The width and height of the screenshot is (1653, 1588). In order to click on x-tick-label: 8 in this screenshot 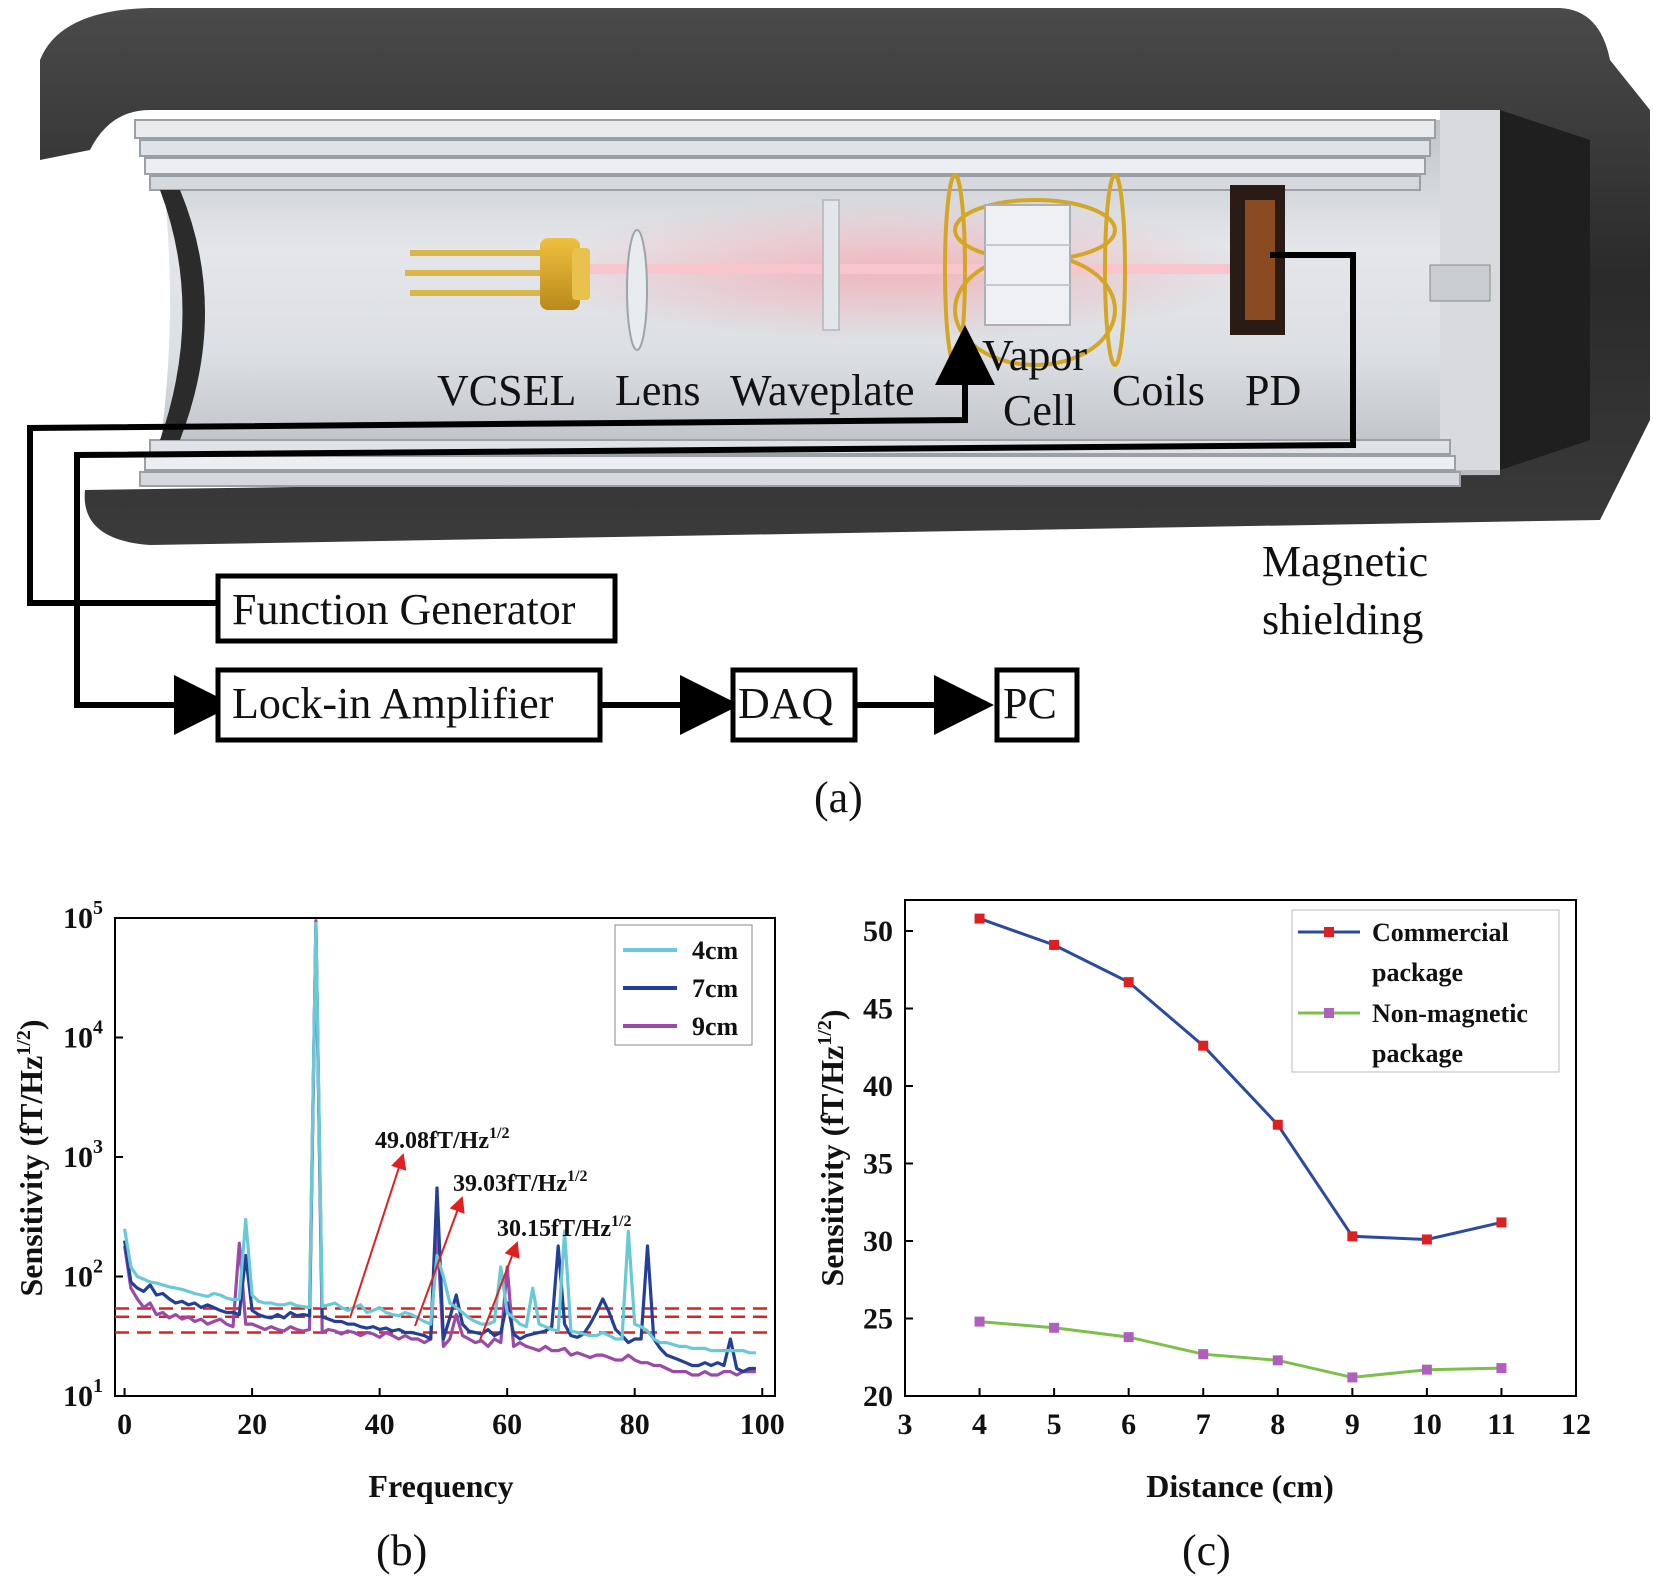, I will do `click(1277, 1424)`.